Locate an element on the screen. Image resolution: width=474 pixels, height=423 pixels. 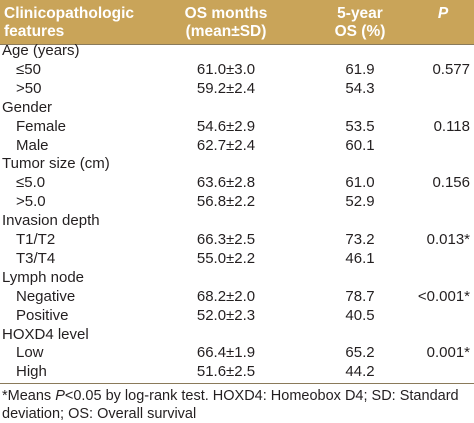
os-months: 54.6±2.9 is located at coordinates (226, 126).